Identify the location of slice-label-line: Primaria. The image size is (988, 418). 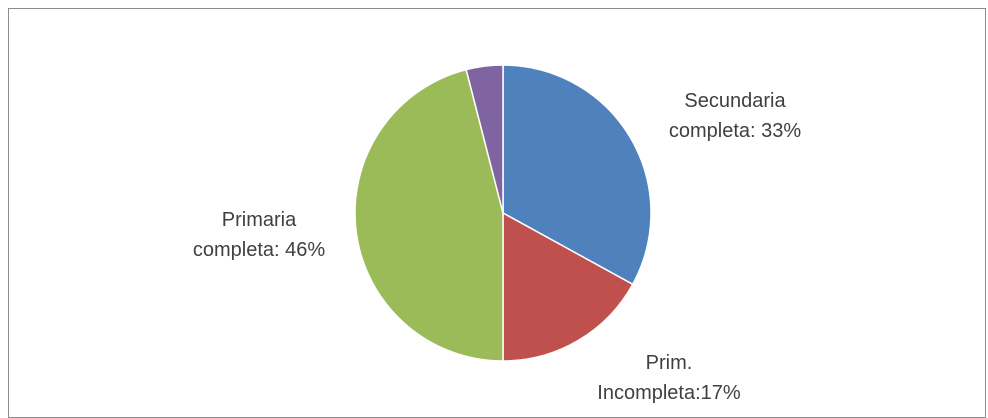
(259, 220).